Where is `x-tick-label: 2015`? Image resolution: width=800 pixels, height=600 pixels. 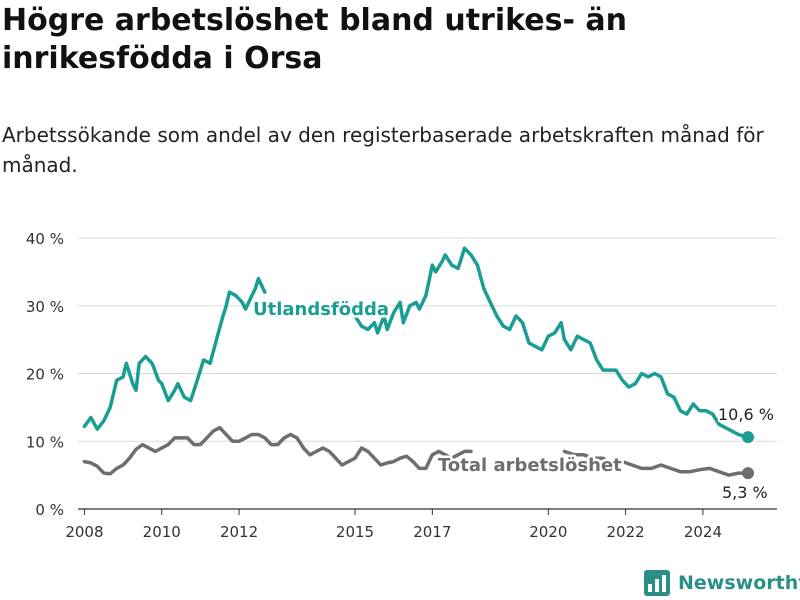 x-tick-label: 2015 is located at coordinates (355, 532).